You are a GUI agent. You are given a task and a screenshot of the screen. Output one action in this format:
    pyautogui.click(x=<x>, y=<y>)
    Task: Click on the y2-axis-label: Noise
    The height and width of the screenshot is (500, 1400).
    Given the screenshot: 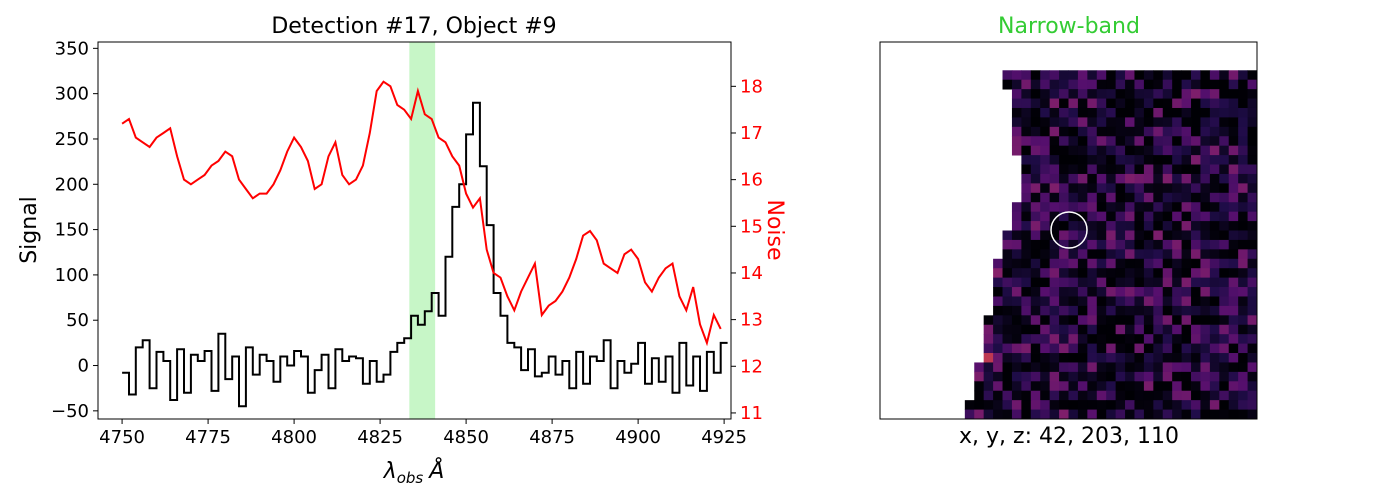 What is the action you would take?
    pyautogui.click(x=774, y=229)
    